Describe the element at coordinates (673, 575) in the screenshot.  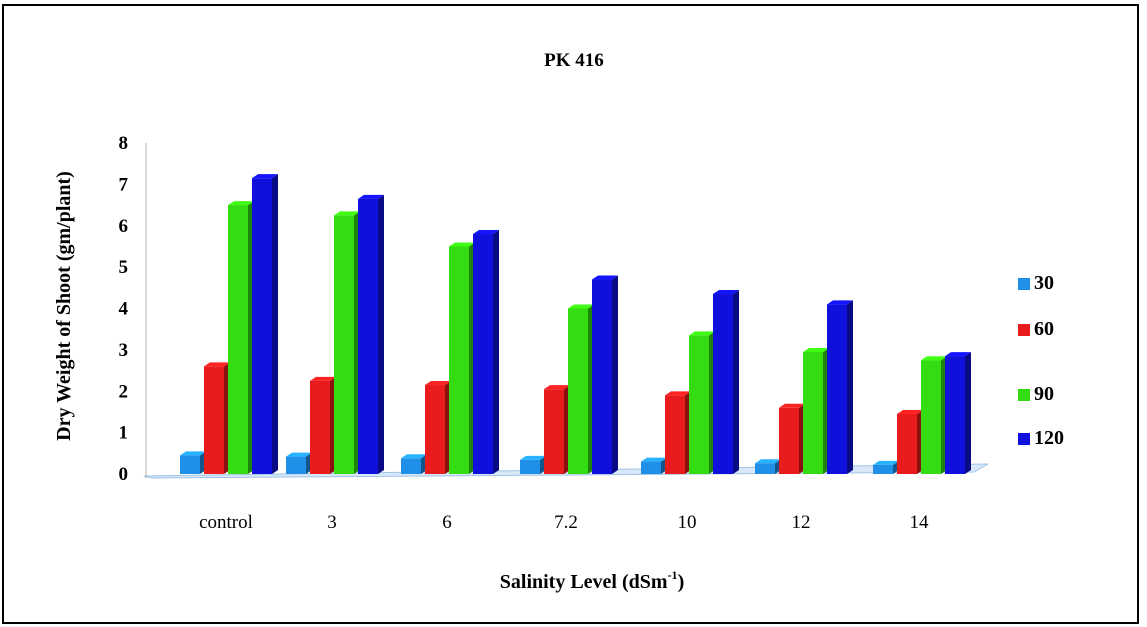
I see `x-axis-label-superscript: -1` at that location.